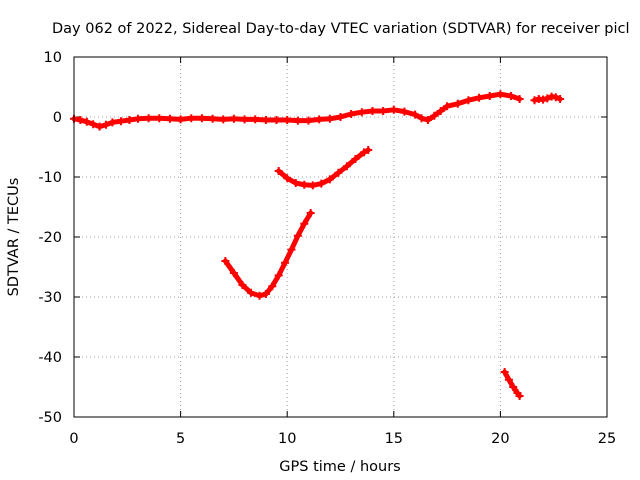 The width and height of the screenshot is (640, 480). What do you see at coordinates (50, 238) in the screenshot?
I see `y-tick-label: -20` at bounding box center [50, 238].